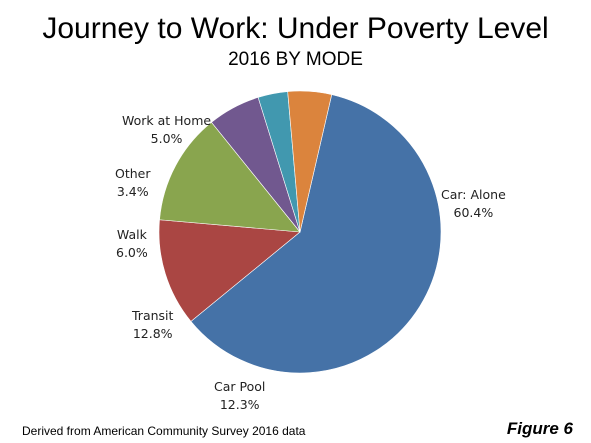 The image size is (591, 443). What do you see at coordinates (239, 396) in the screenshot?
I see `slice-label-car-pool: Car Pool 12.3%` at bounding box center [239, 396].